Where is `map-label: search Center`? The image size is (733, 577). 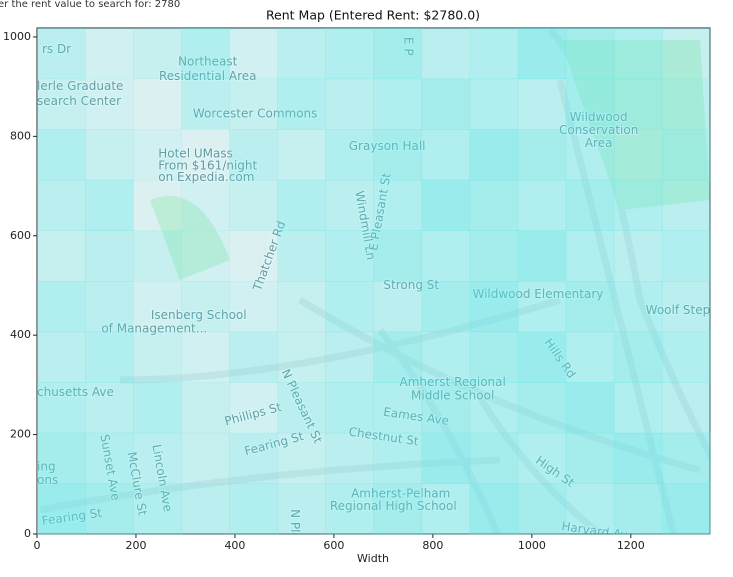
map-label: search Center is located at coordinates (79, 101).